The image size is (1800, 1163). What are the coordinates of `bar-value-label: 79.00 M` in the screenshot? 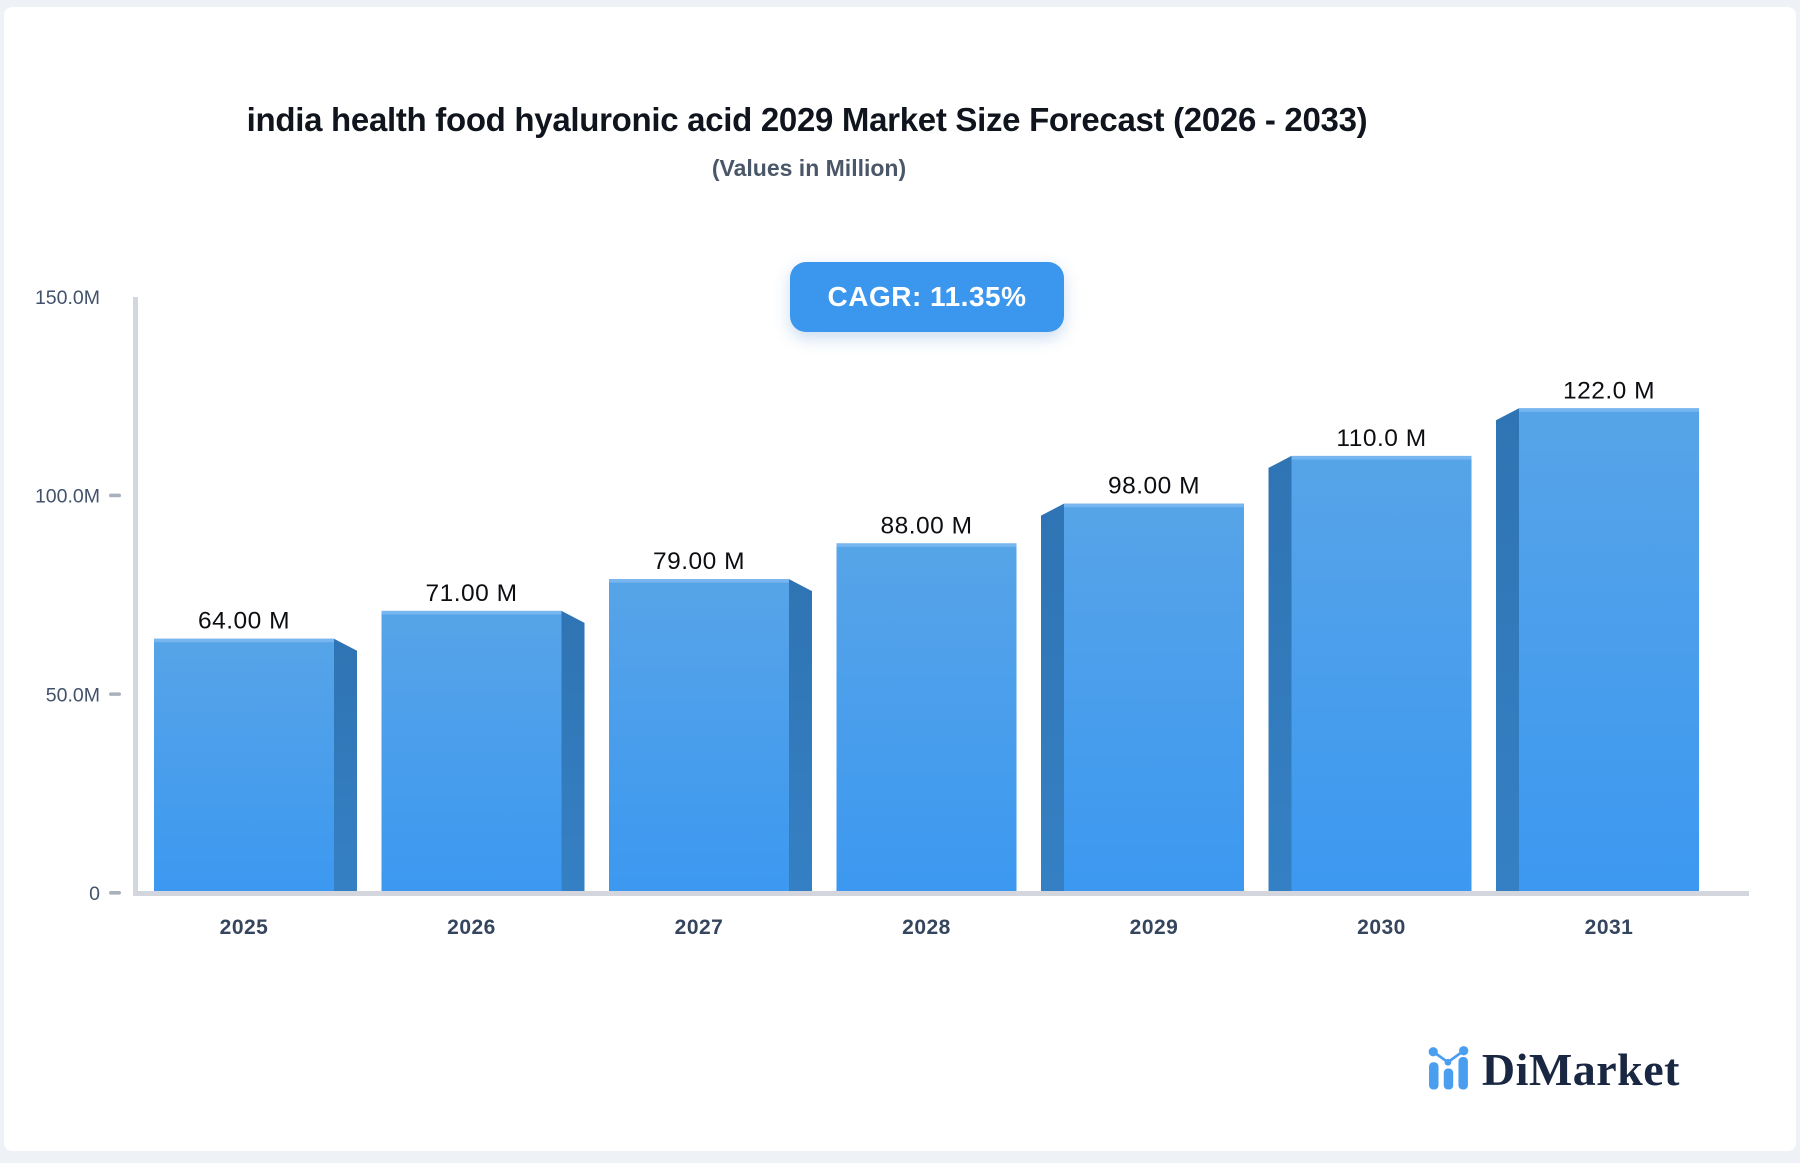 It's located at (699, 561).